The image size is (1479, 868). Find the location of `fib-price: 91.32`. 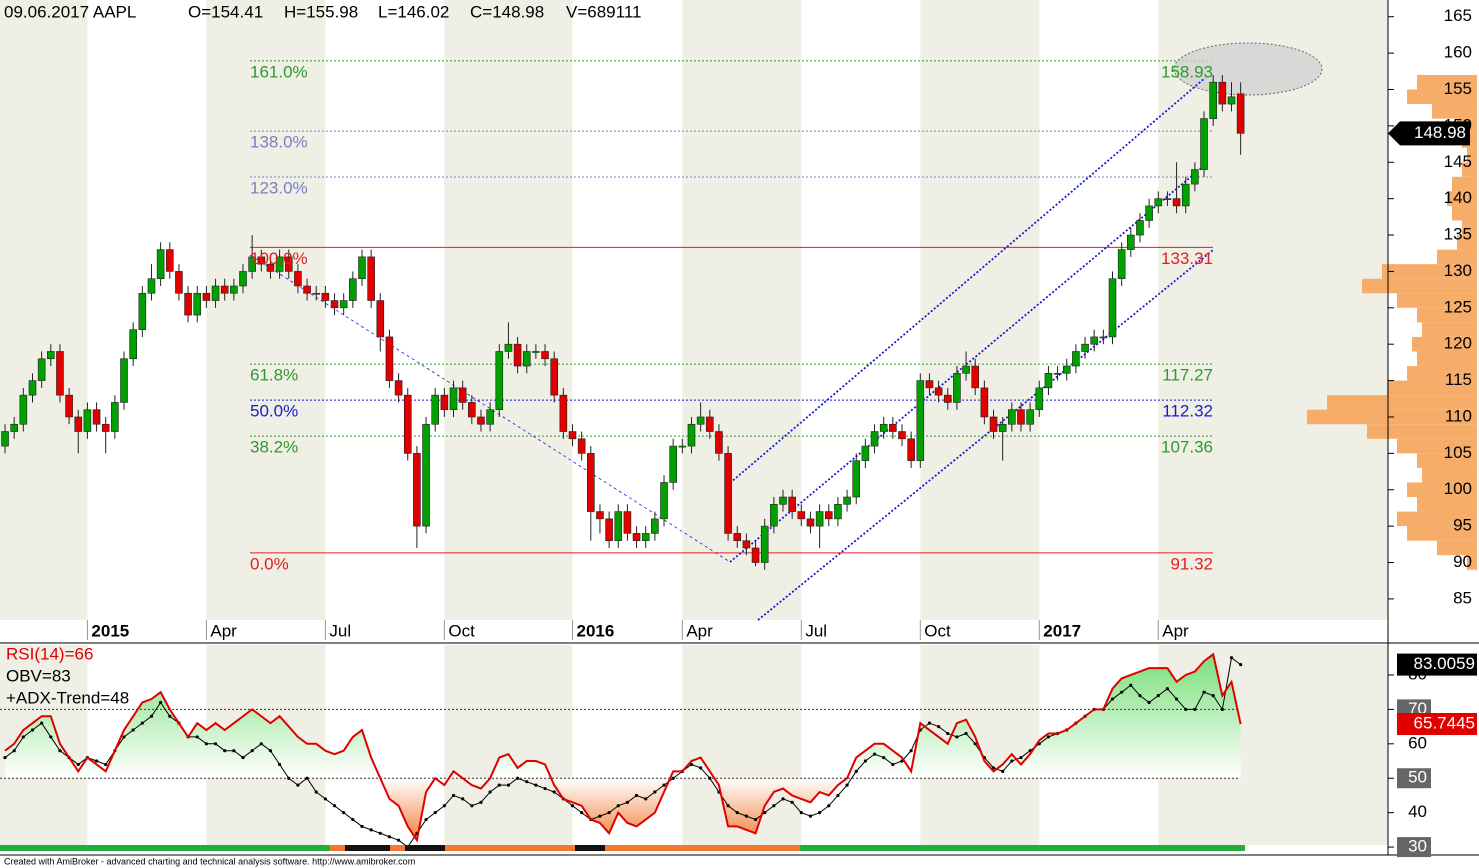

fib-price: 91.32 is located at coordinates (1191, 563).